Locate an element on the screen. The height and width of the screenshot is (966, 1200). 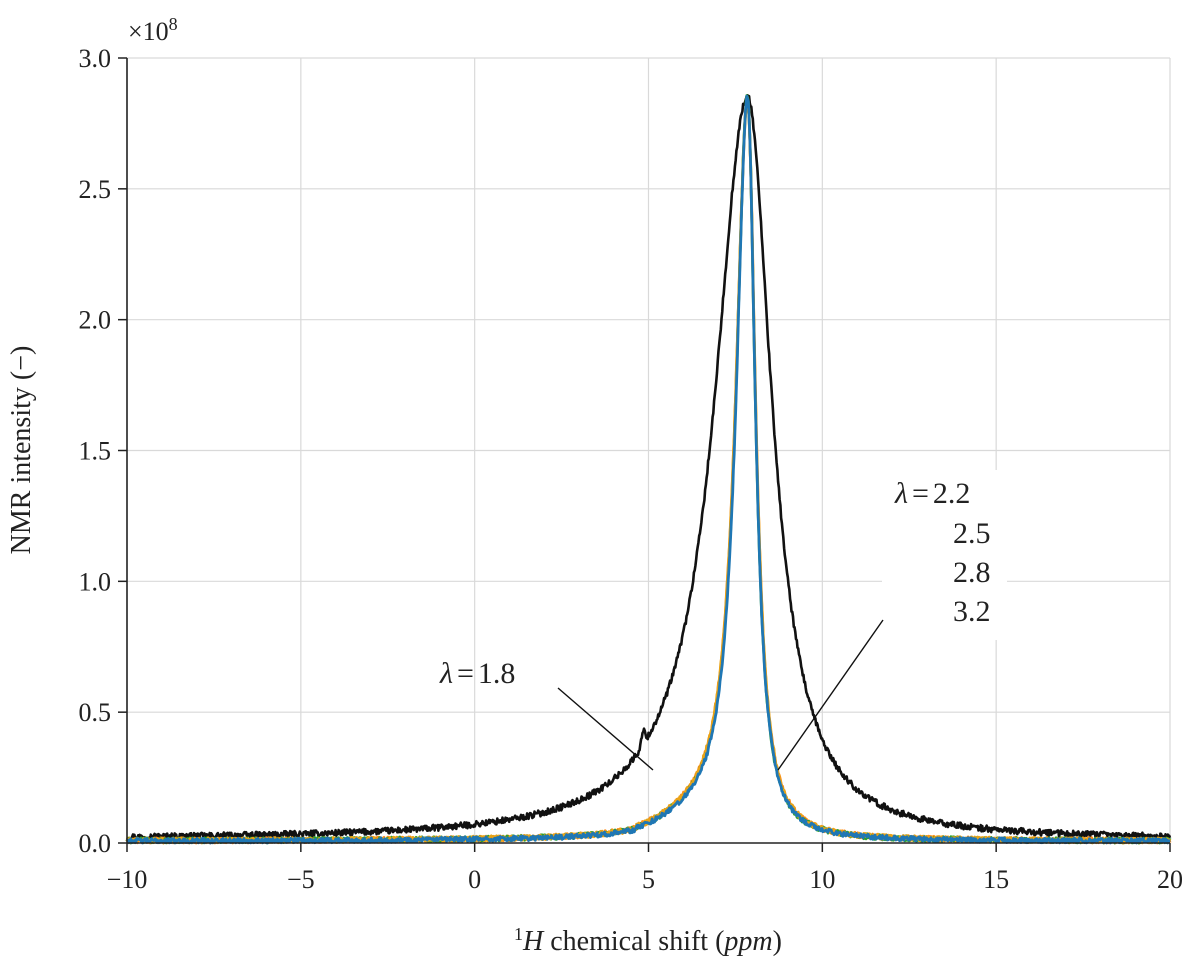
y-tick-label: 0.5 is located at coordinates (95, 712).